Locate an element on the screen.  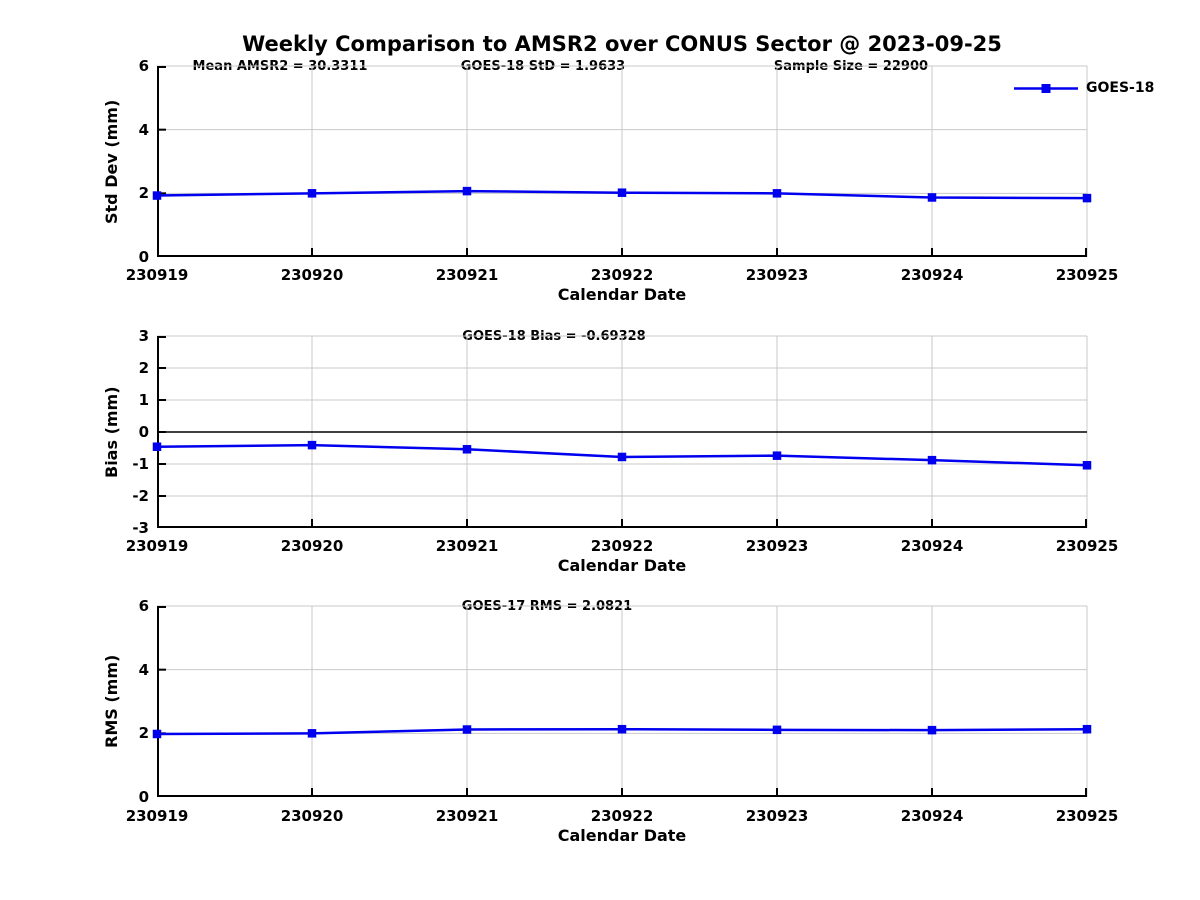
legend-line-marker-icon is located at coordinates (1046, 88).